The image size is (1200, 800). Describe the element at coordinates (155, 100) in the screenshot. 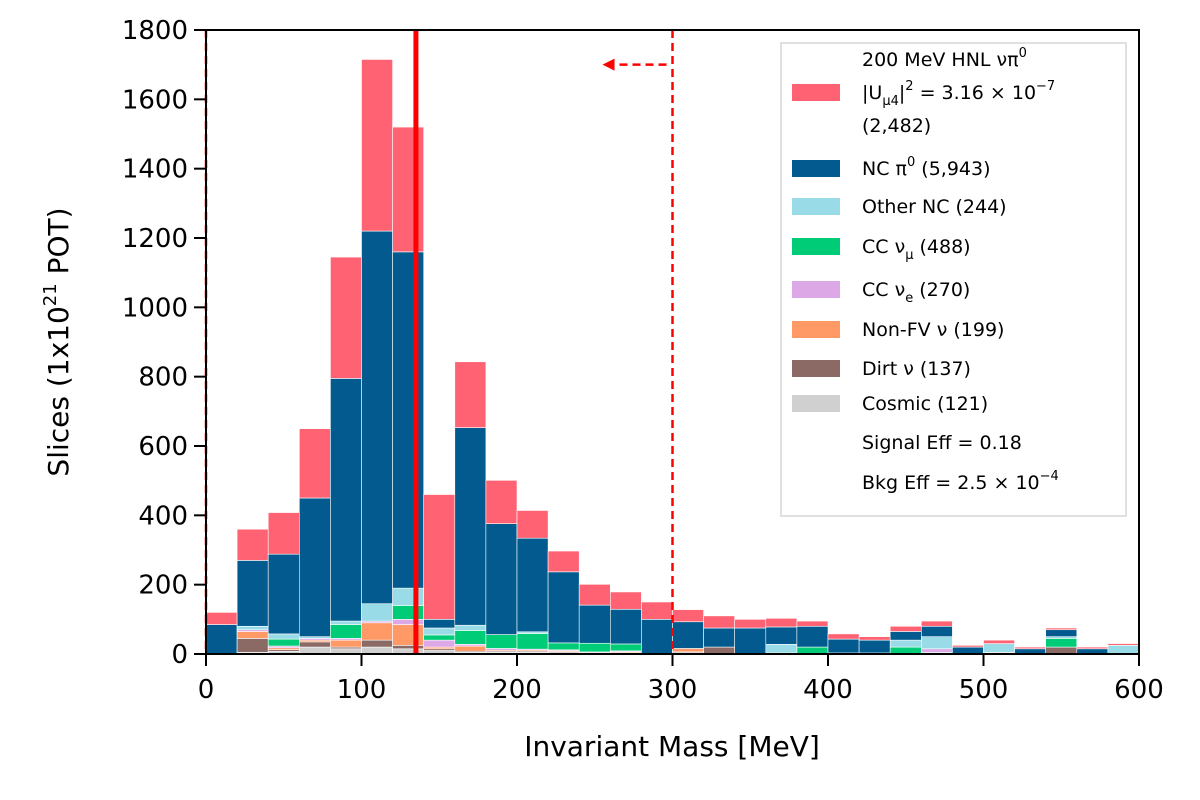

I see `y-tick-label-1600: 1600` at that location.